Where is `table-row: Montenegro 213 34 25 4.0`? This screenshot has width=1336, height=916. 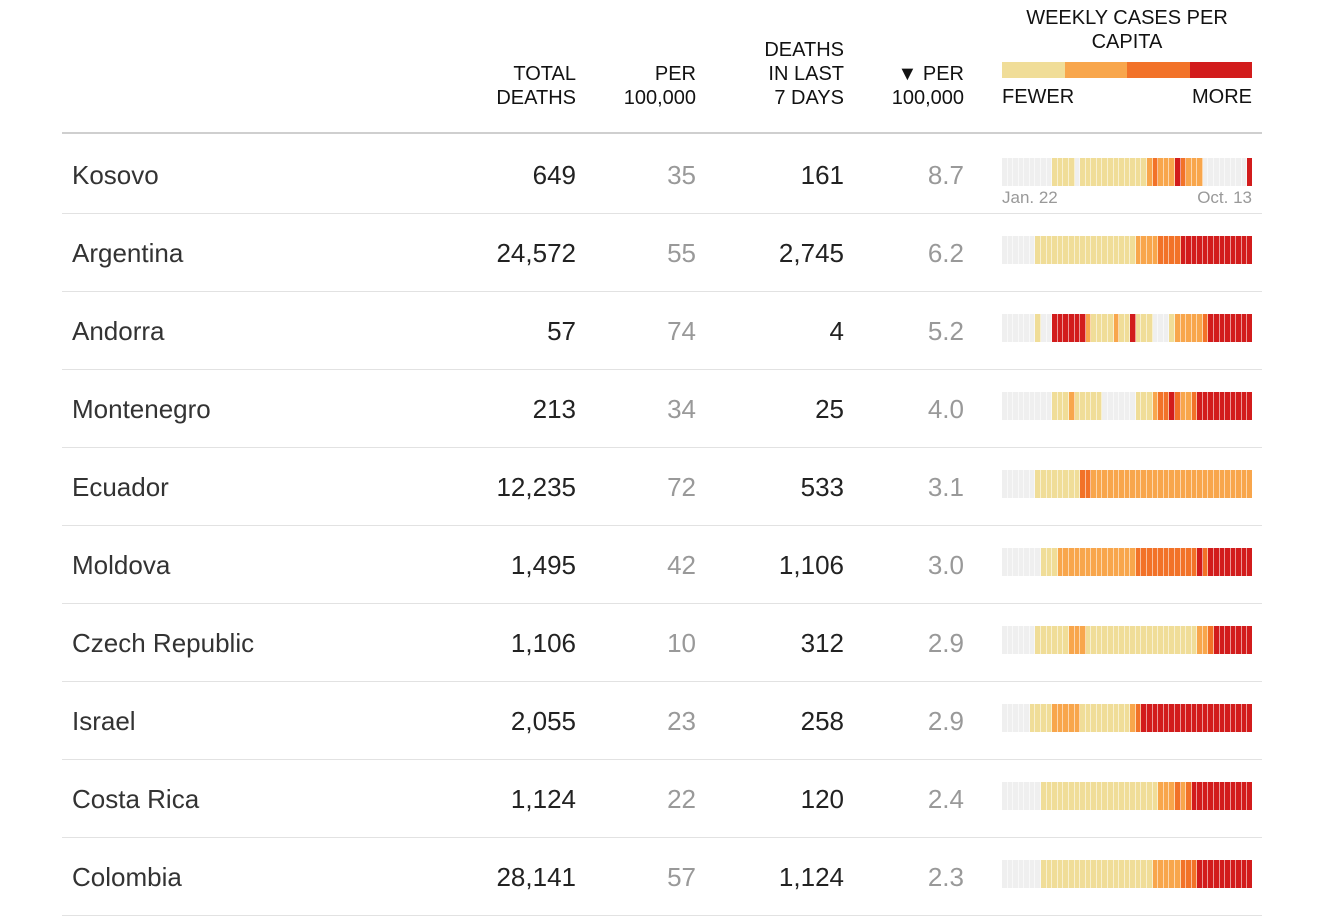 table-row: Montenegro 213 34 25 4.0 is located at coordinates (662, 409).